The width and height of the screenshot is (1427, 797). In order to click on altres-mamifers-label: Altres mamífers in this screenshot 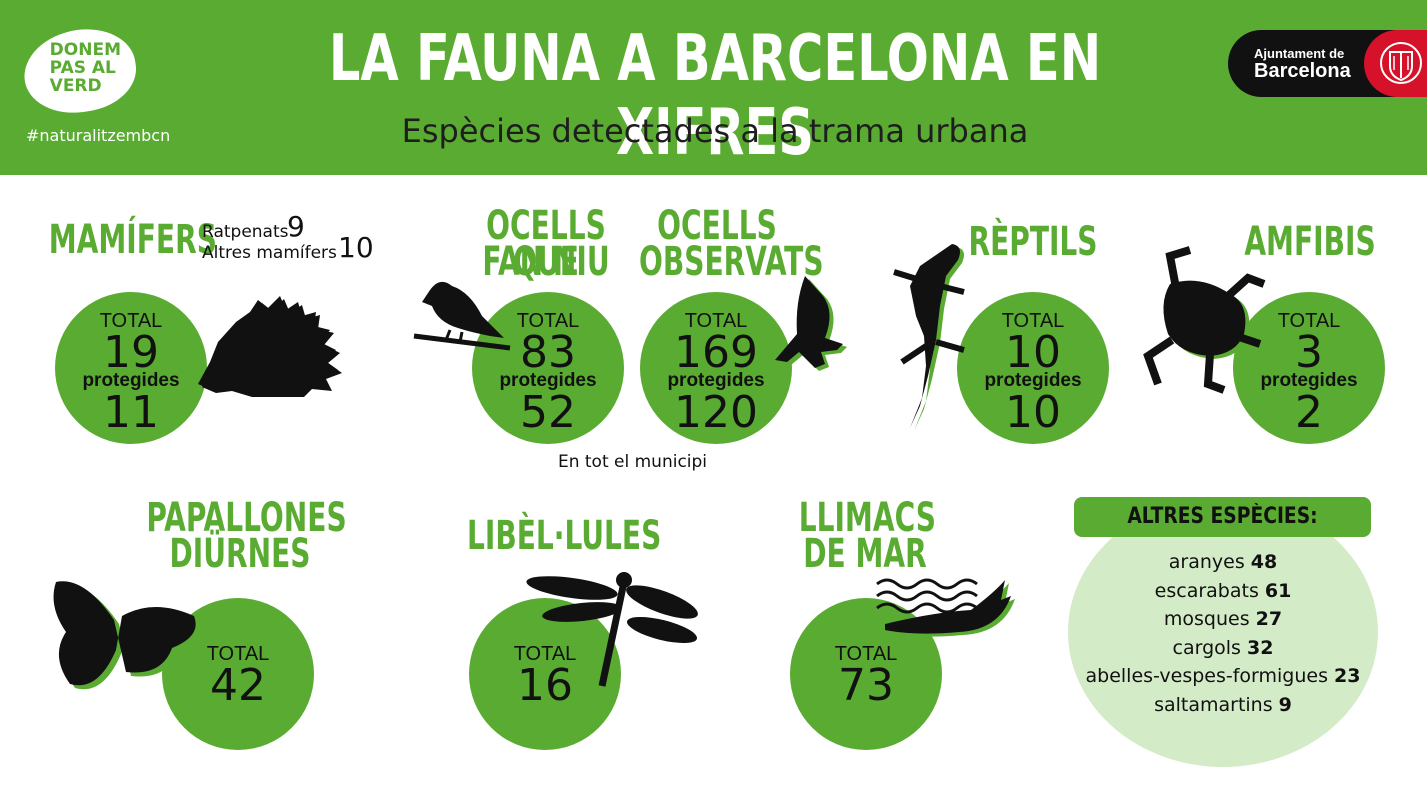, I will do `click(269, 253)`.